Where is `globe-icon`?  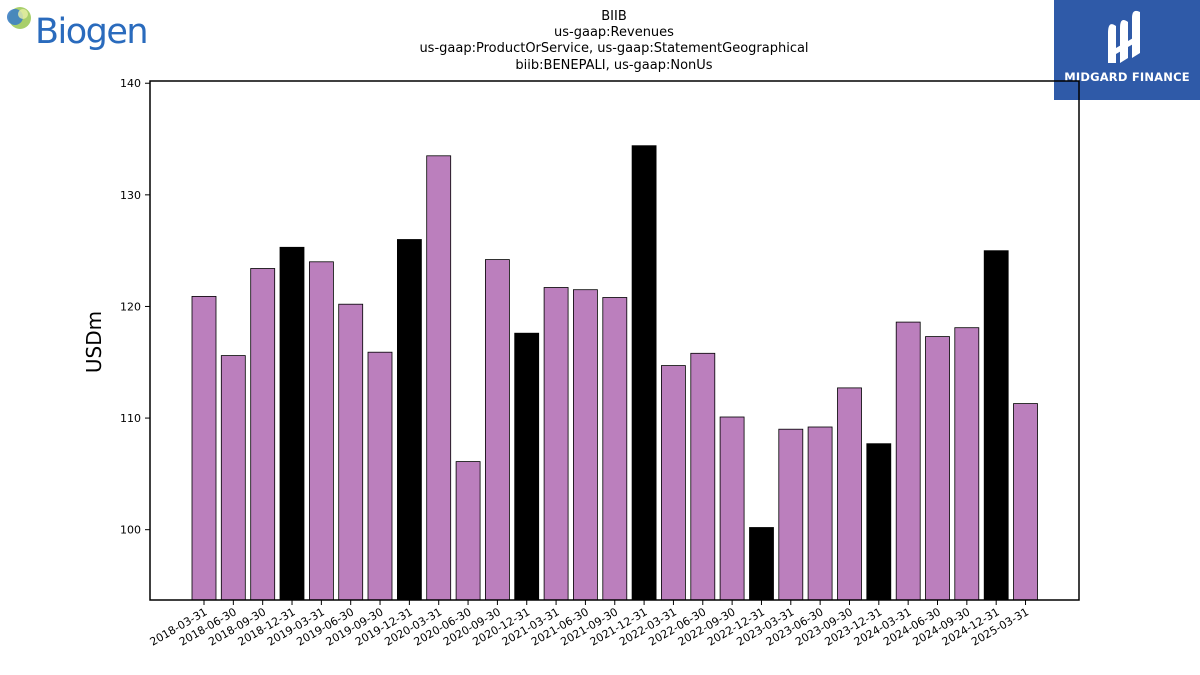
globe-icon is located at coordinates (19, 18).